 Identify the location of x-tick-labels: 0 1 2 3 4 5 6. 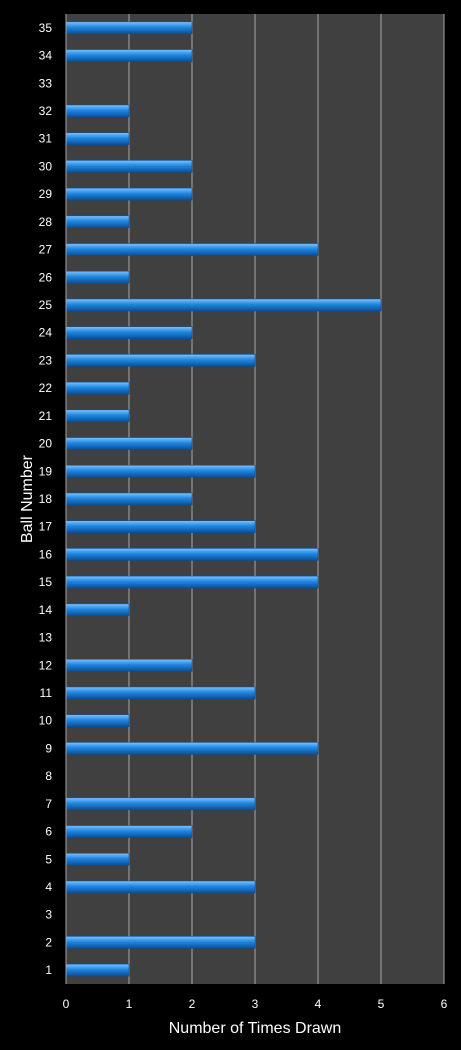
(255, 1004).